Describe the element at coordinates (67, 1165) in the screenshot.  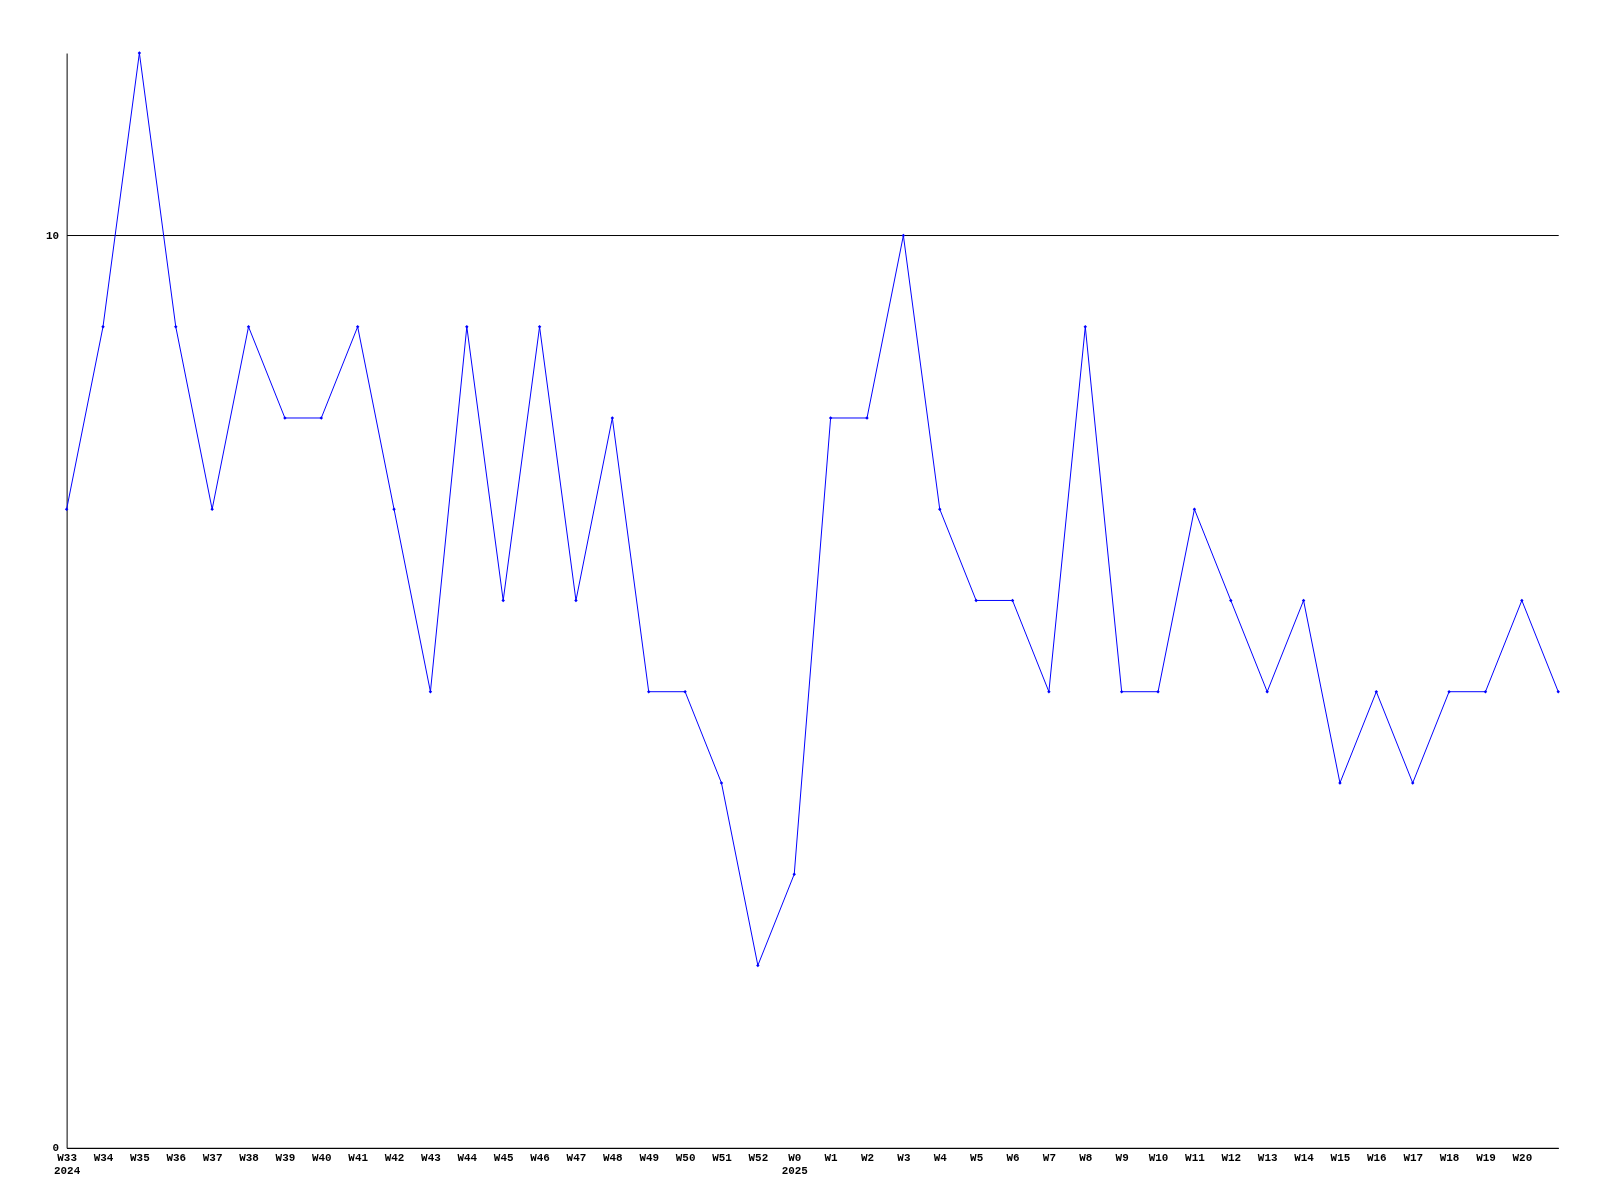
I see `x-tick-label: W33 2024` at that location.